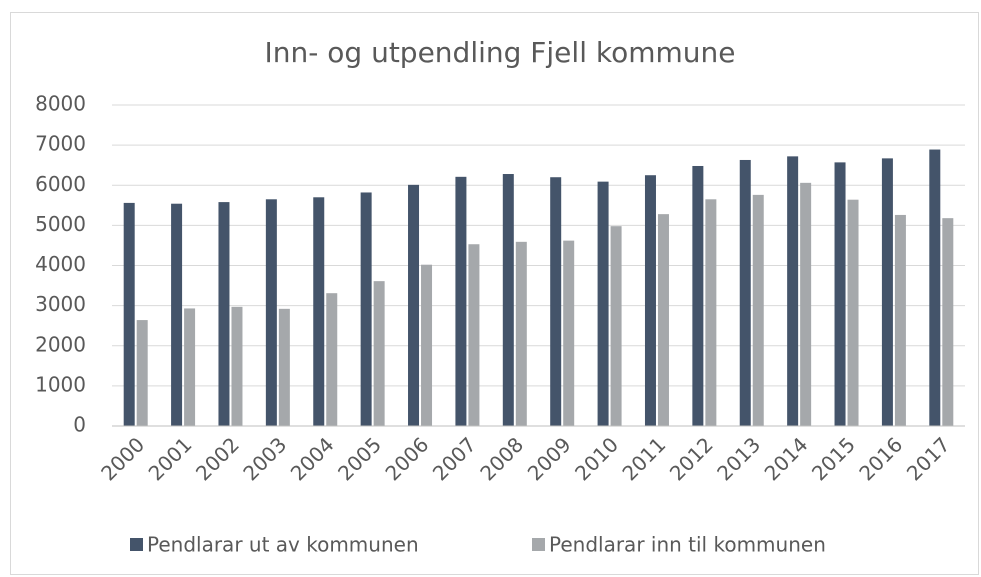 The image size is (981, 577). I want to click on y-tick-label: 0, so click(79, 425).